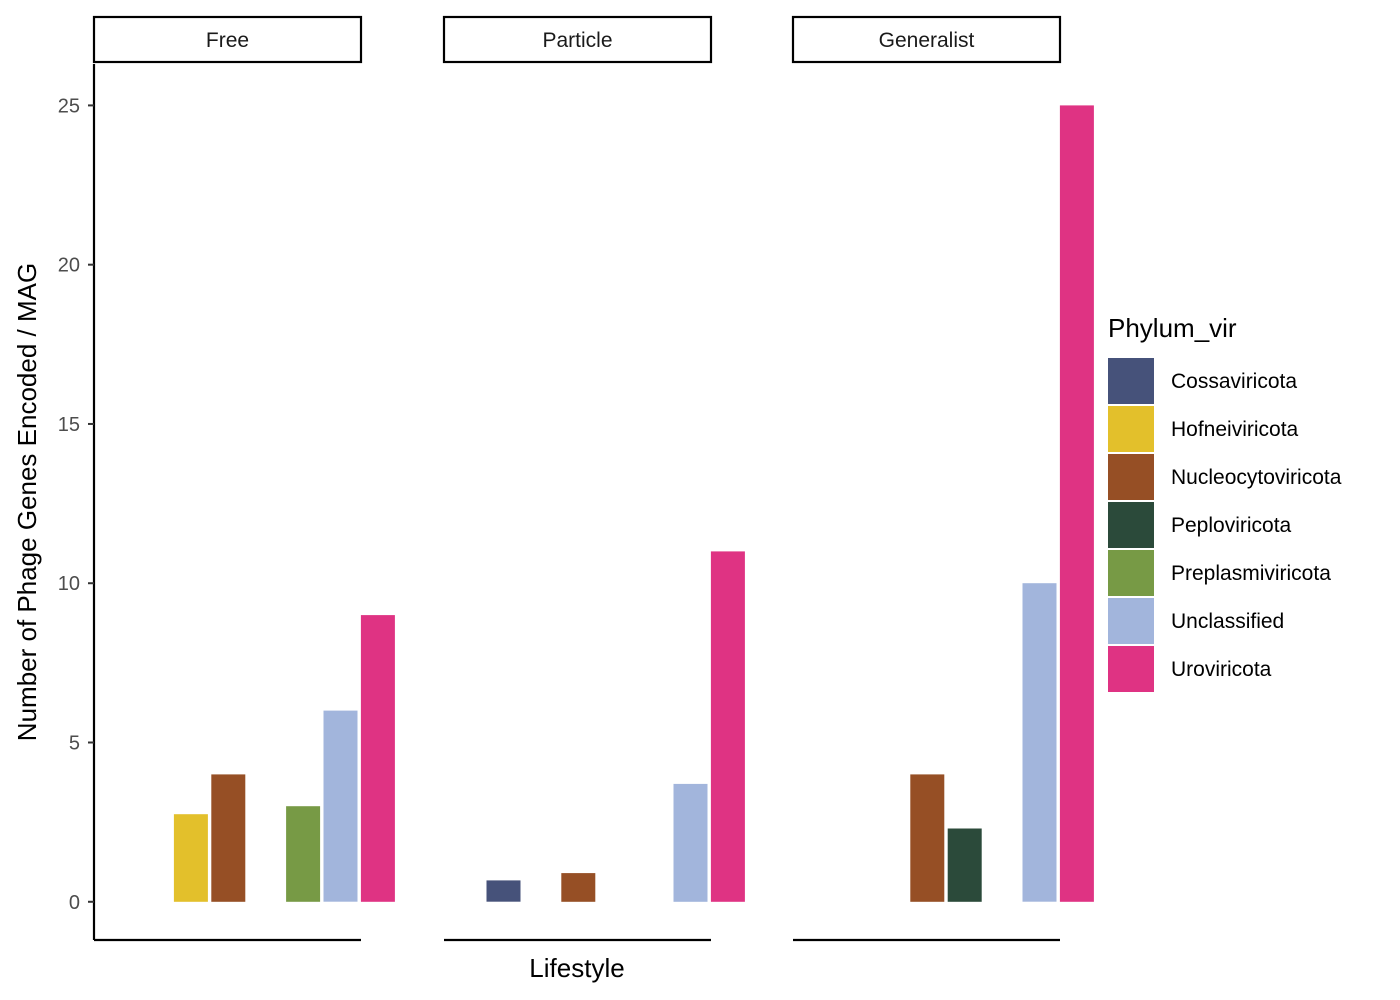 The image size is (1400, 1000). I want to click on facet-strip-label: Generalist, so click(927, 40).